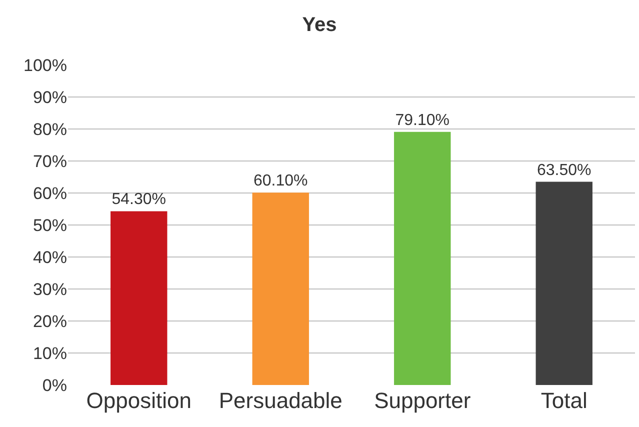 The width and height of the screenshot is (639, 427). Describe the element at coordinates (49, 161) in the screenshot. I see `y-tick-label: 70%` at that location.